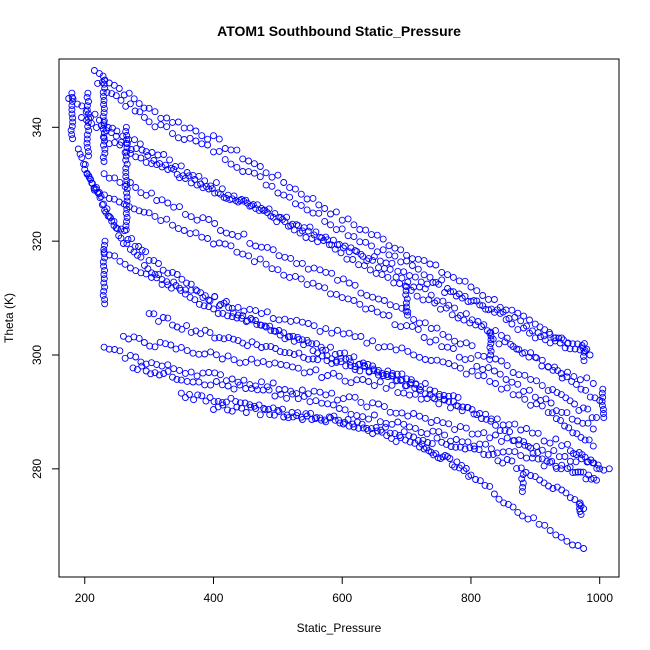 This screenshot has width=650, height=650. I want to click on y-tick-label: 320, so click(37, 241).